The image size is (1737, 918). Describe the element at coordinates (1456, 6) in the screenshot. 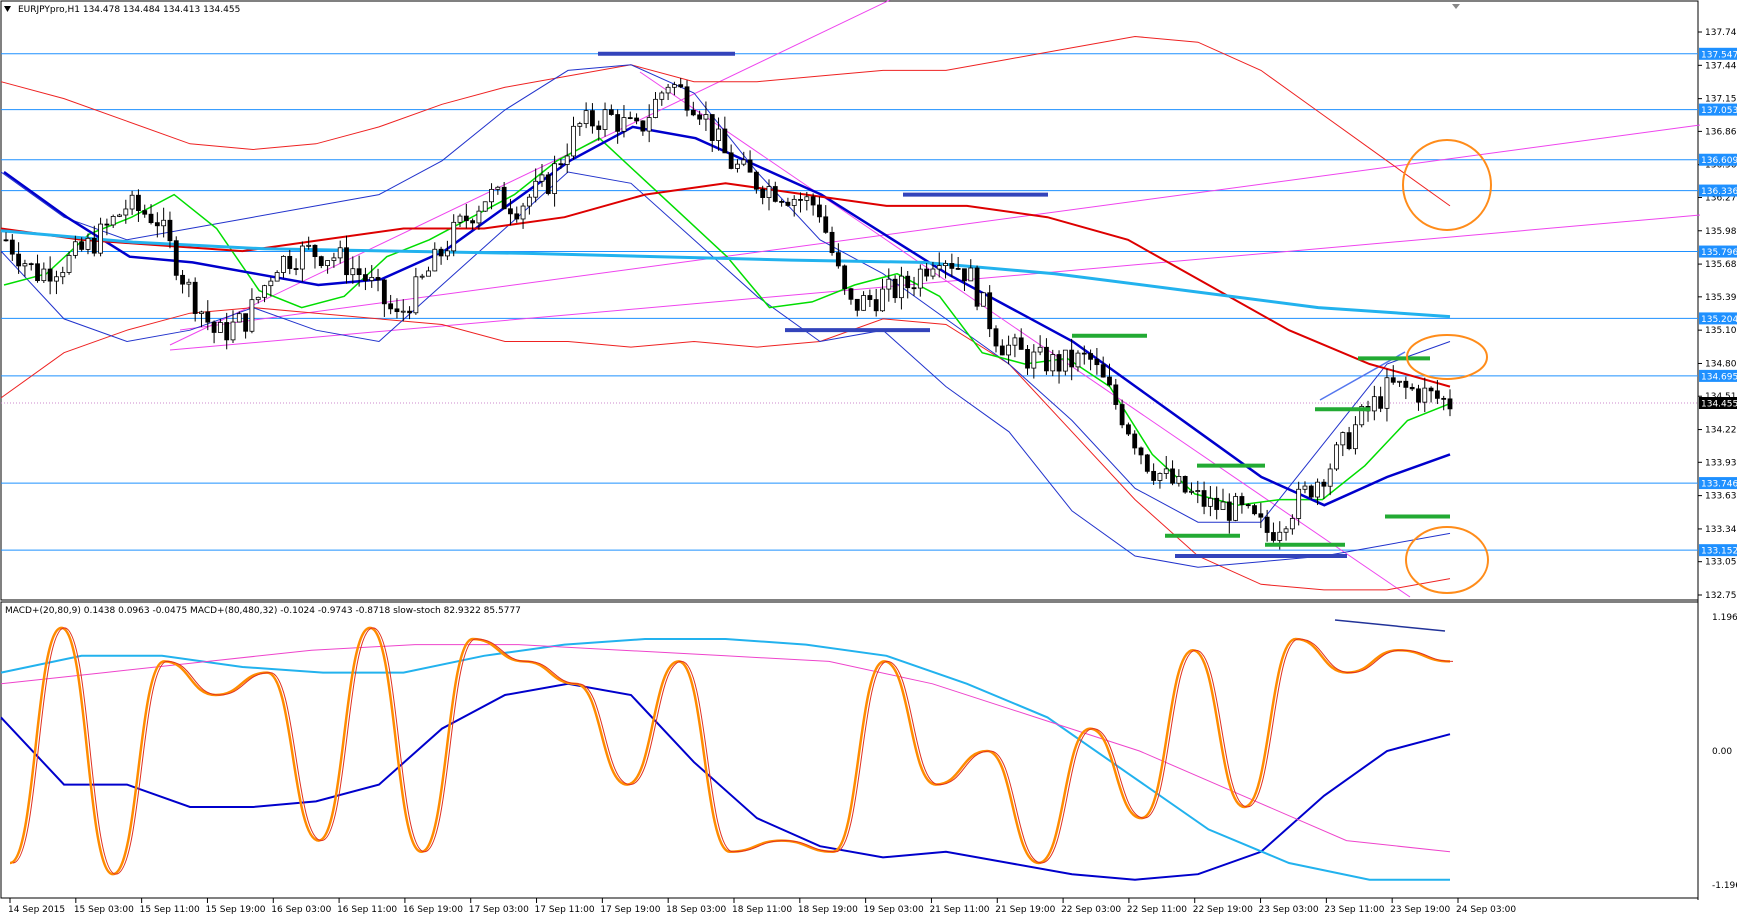

I see `pane-menu-icon` at that location.